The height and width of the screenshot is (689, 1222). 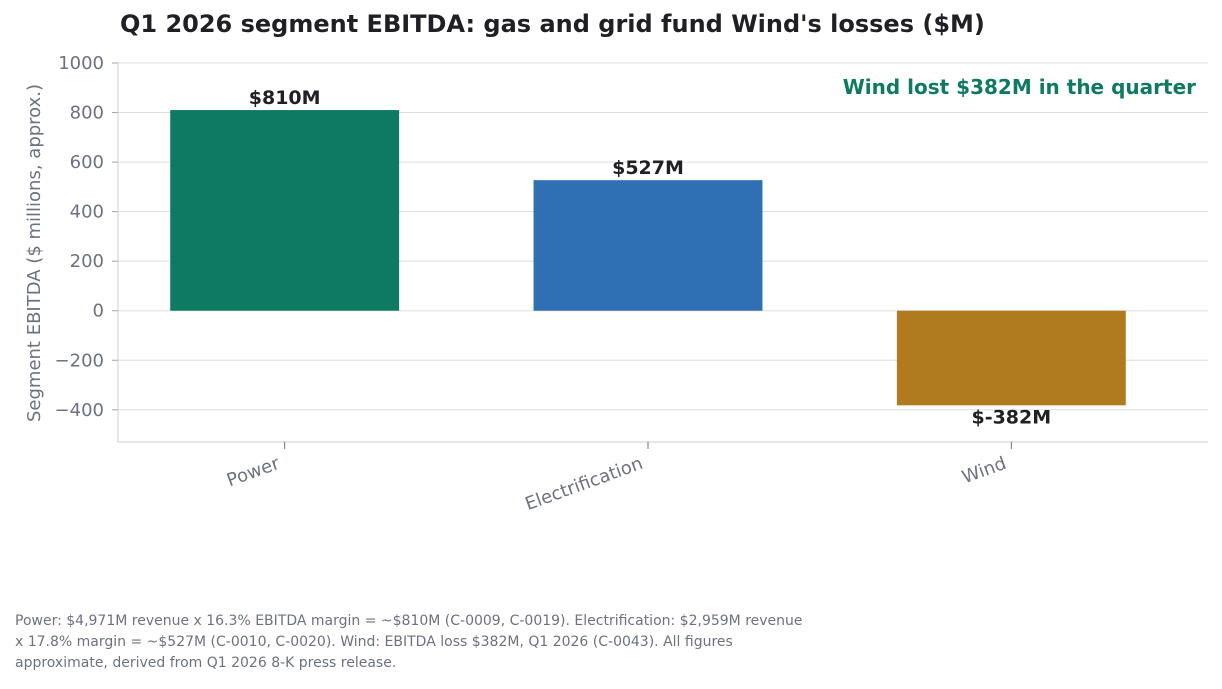 I want to click on x-tick-label: Wind, so click(x=984, y=470).